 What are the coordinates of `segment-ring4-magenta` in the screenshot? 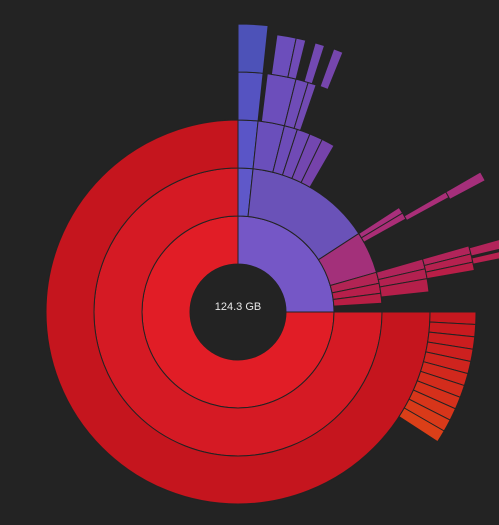 It's located at (426, 206).